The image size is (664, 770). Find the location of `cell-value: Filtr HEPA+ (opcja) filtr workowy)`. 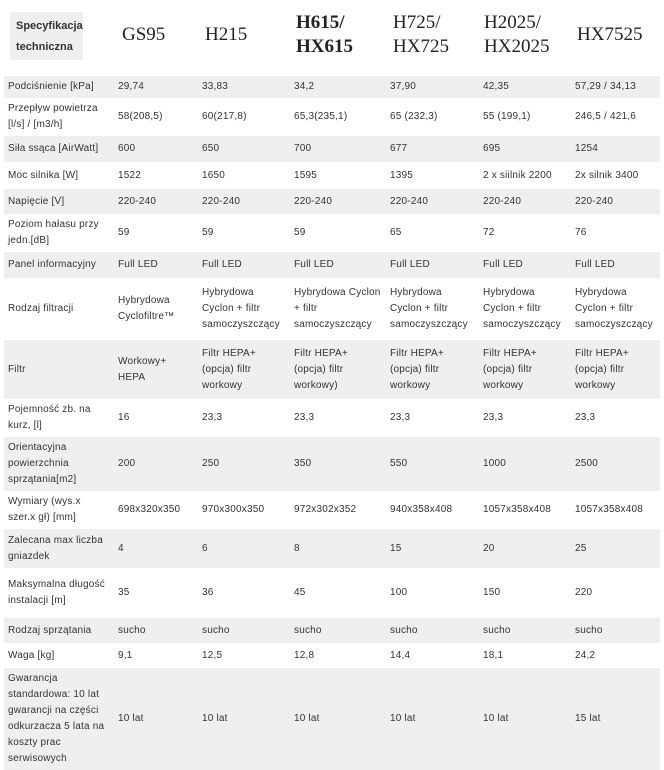

cell-value: Filtr HEPA+ (opcja) filtr workowy) is located at coordinates (338, 369).